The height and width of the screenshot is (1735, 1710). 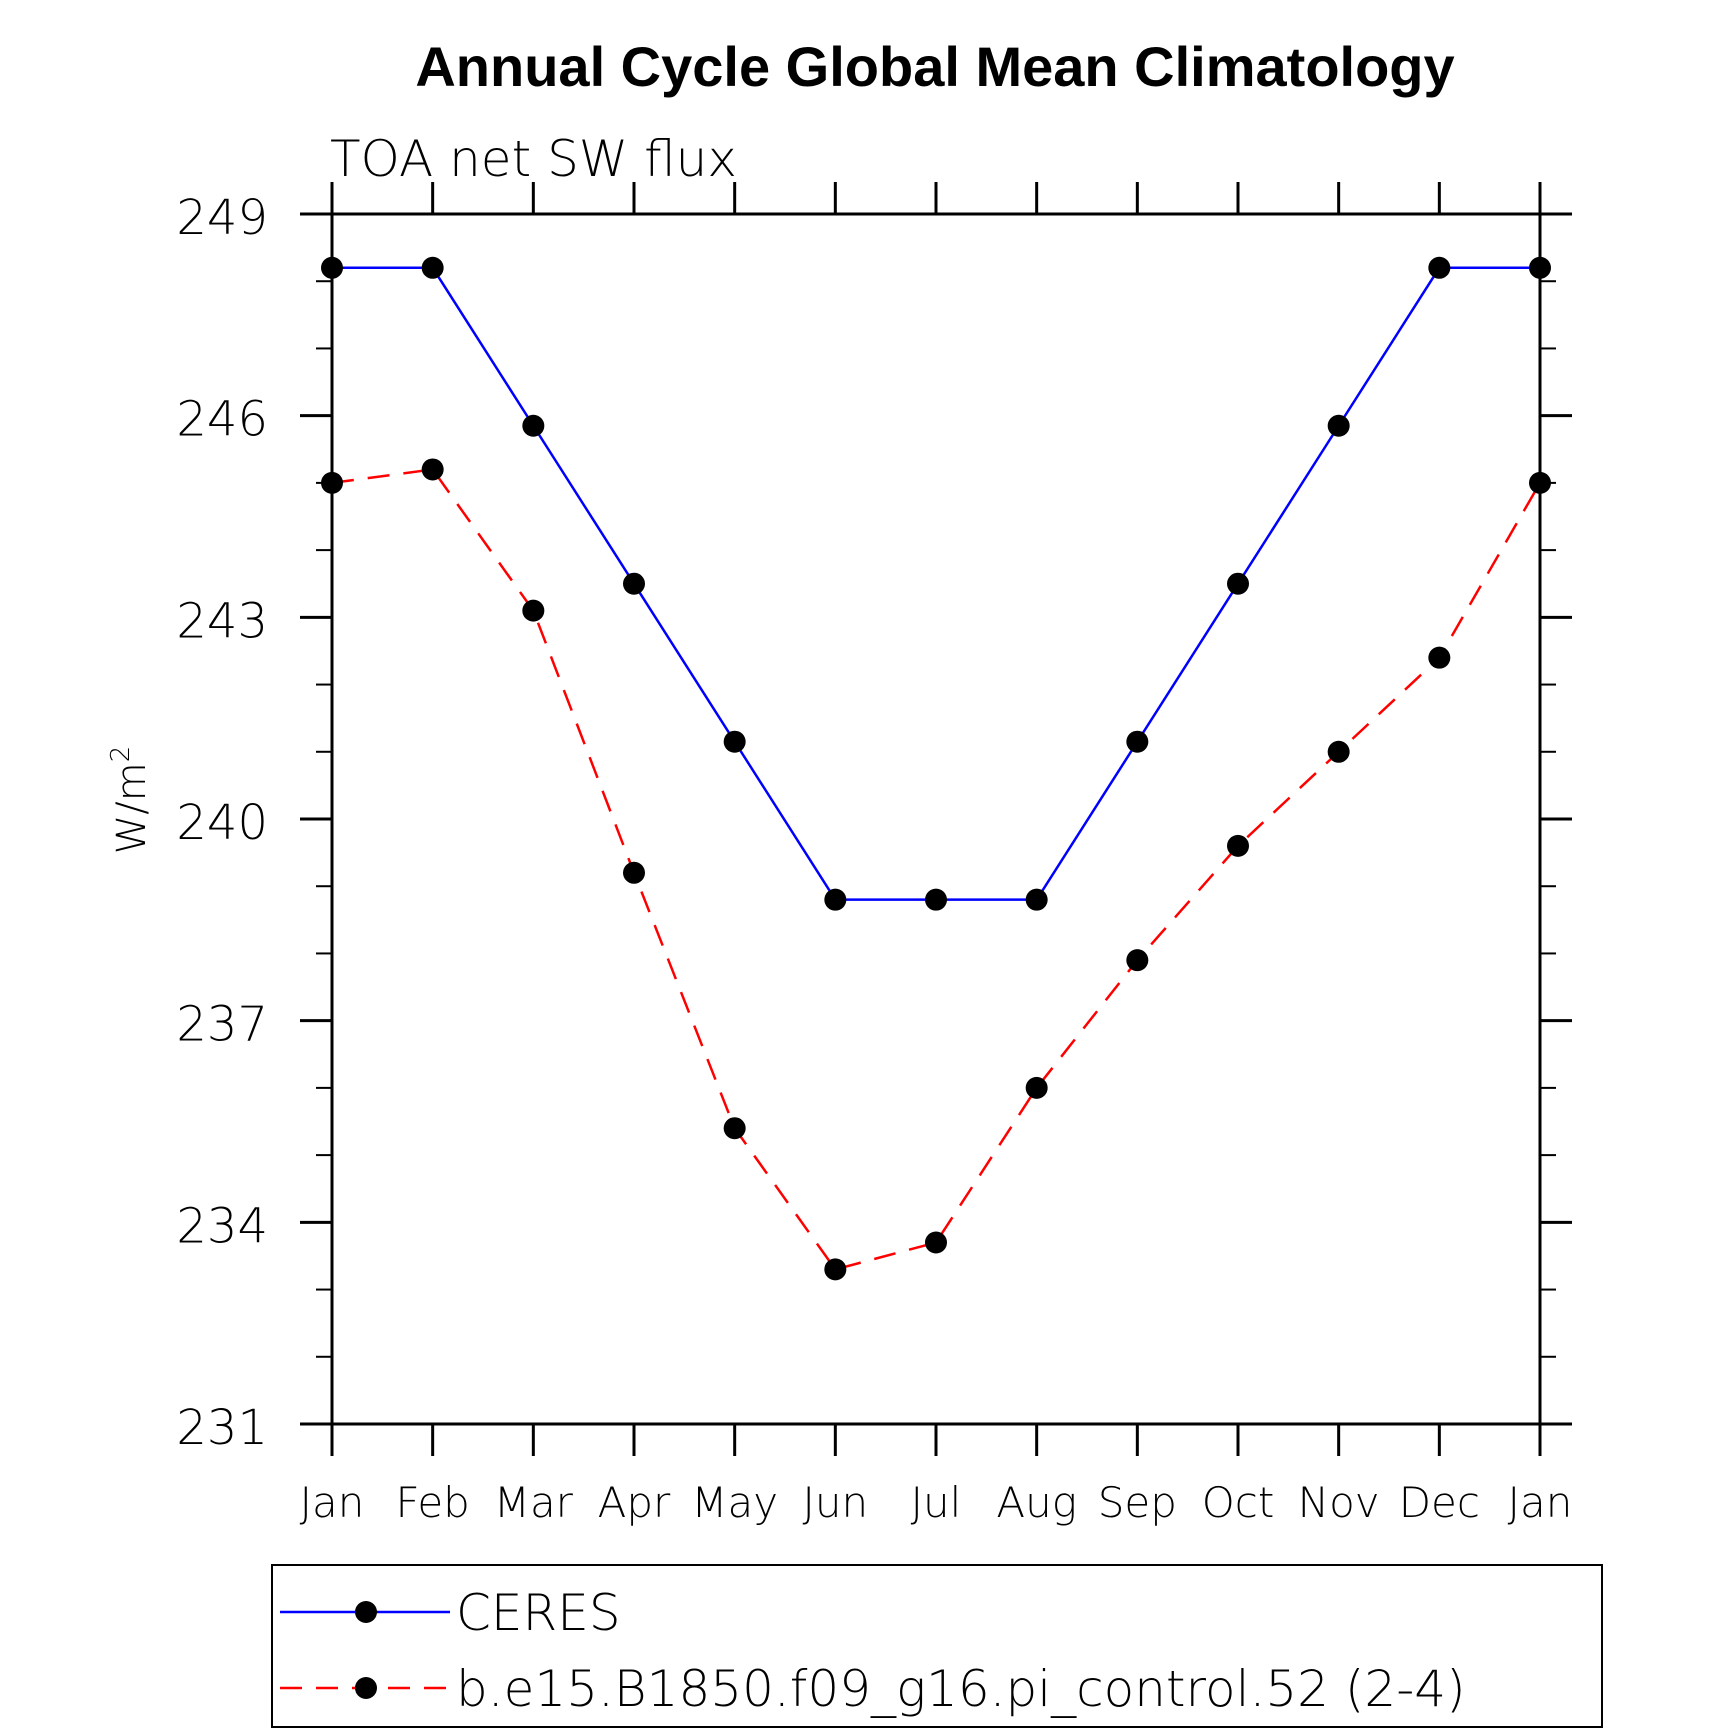 I want to click on x-tick-label: Mar, so click(x=534, y=1502).